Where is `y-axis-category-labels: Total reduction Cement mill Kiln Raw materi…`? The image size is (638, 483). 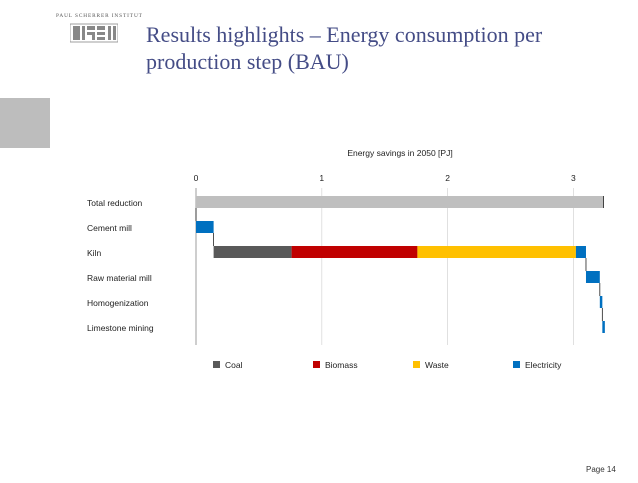 y-axis-category-labels: Total reduction Cement mill Kiln Raw materi… is located at coordinates (120, 265).